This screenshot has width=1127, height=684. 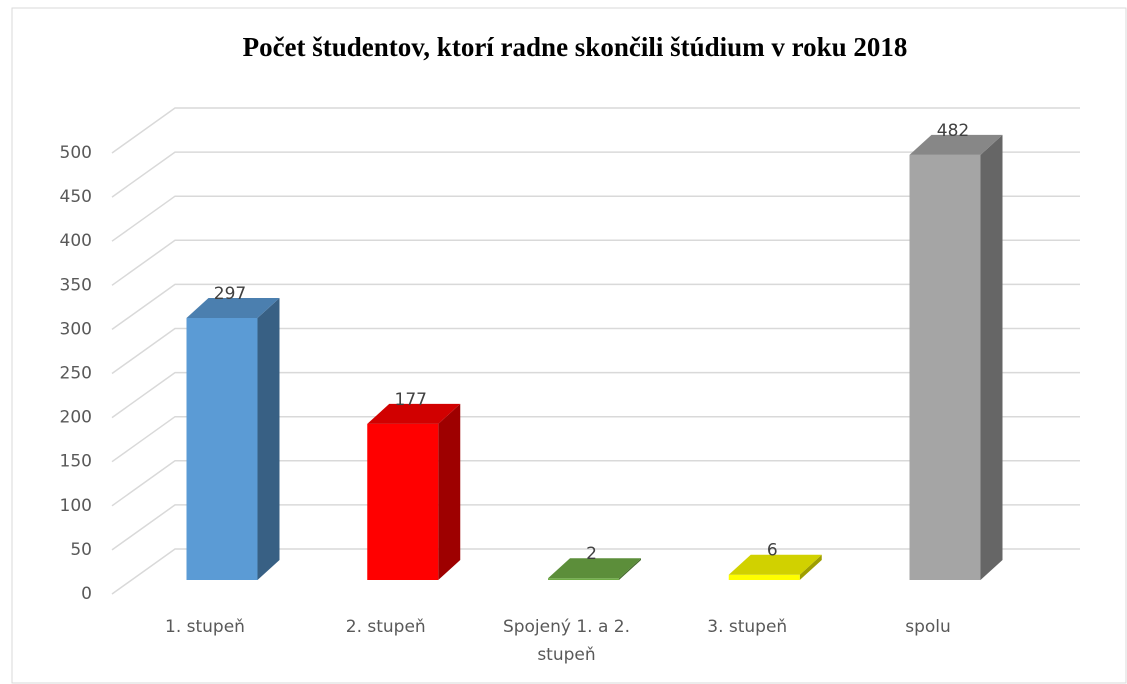 What do you see at coordinates (772, 551) in the screenshot?
I see `value-label: 6` at bounding box center [772, 551].